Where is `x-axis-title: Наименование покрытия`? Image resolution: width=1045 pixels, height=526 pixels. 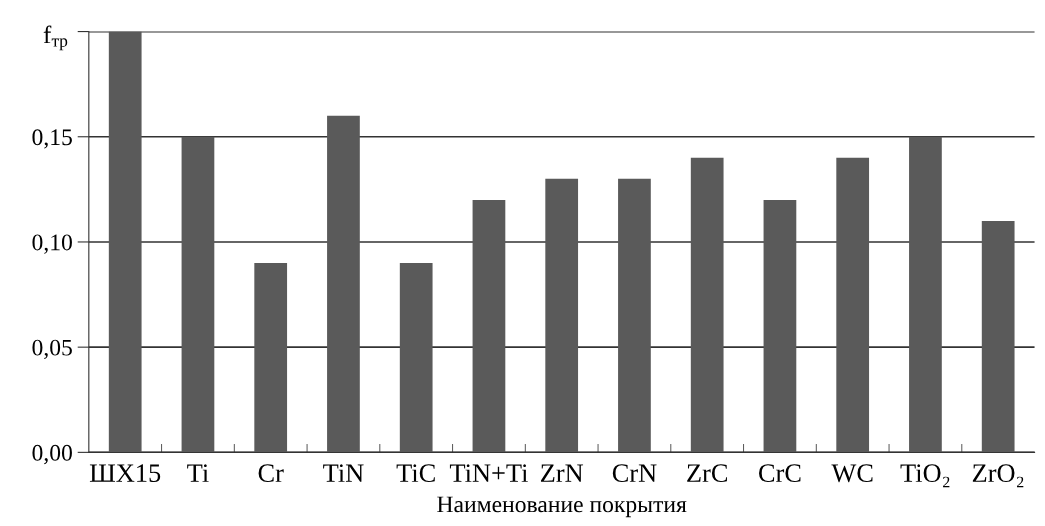 x-axis-title: Наименование покрытия is located at coordinates (562, 507).